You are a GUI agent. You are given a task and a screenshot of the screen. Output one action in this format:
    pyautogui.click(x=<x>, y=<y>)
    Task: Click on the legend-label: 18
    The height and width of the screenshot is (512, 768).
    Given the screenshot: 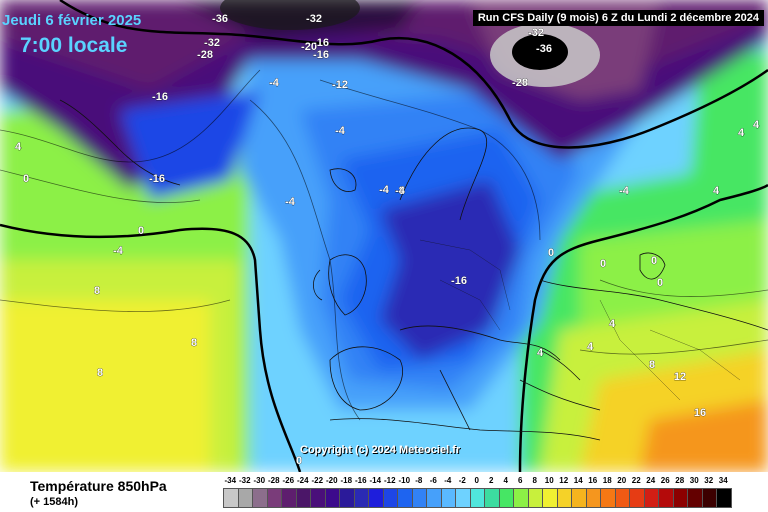 What is the action you would take?
    pyautogui.click(x=607, y=480)
    